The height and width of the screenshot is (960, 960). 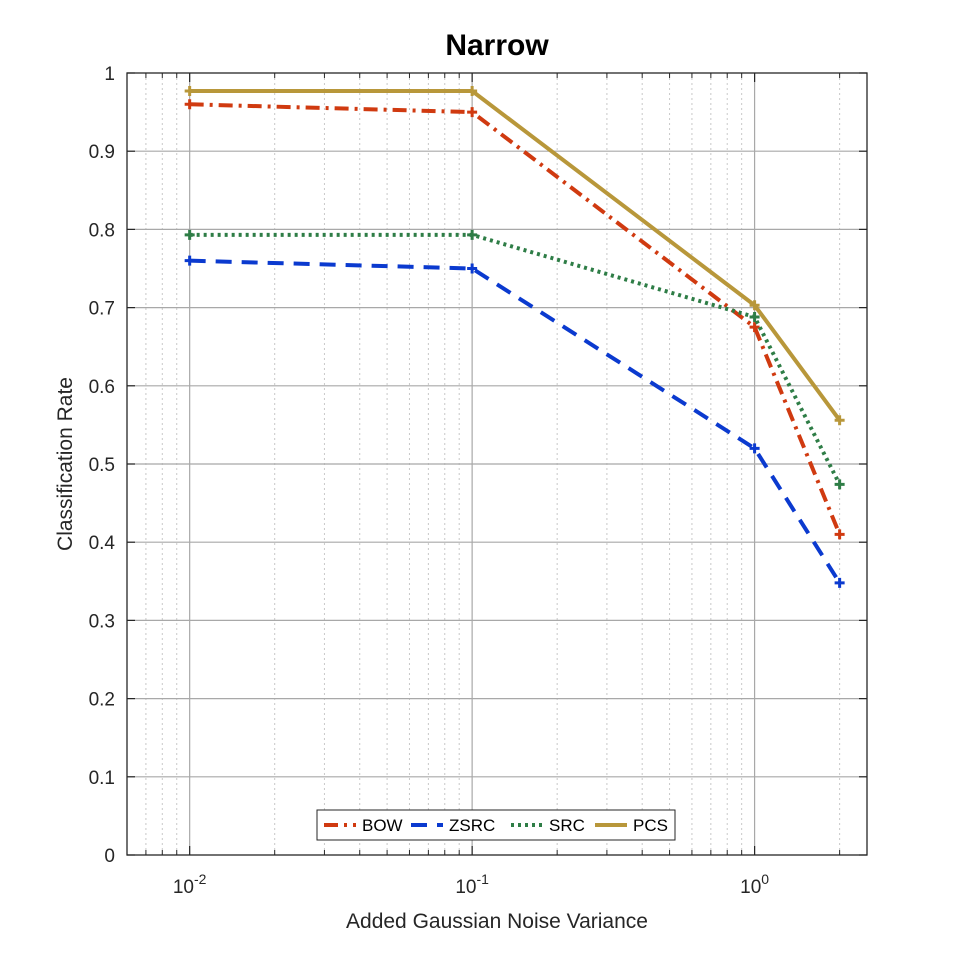 I want to click on legend-label-src: SRC, so click(x=567, y=825).